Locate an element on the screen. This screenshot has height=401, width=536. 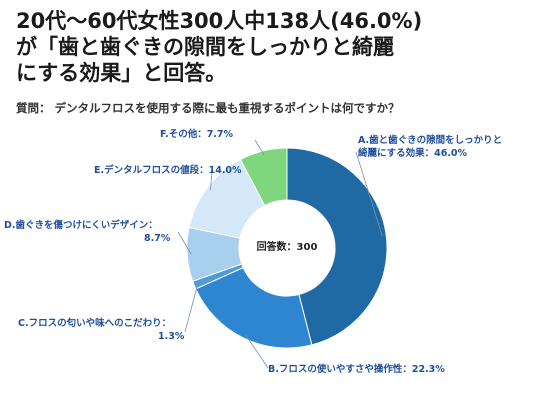
slice-label-a-line-1: A.歯と歯ぐきの隙間をしっかりと is located at coordinates (430, 140).